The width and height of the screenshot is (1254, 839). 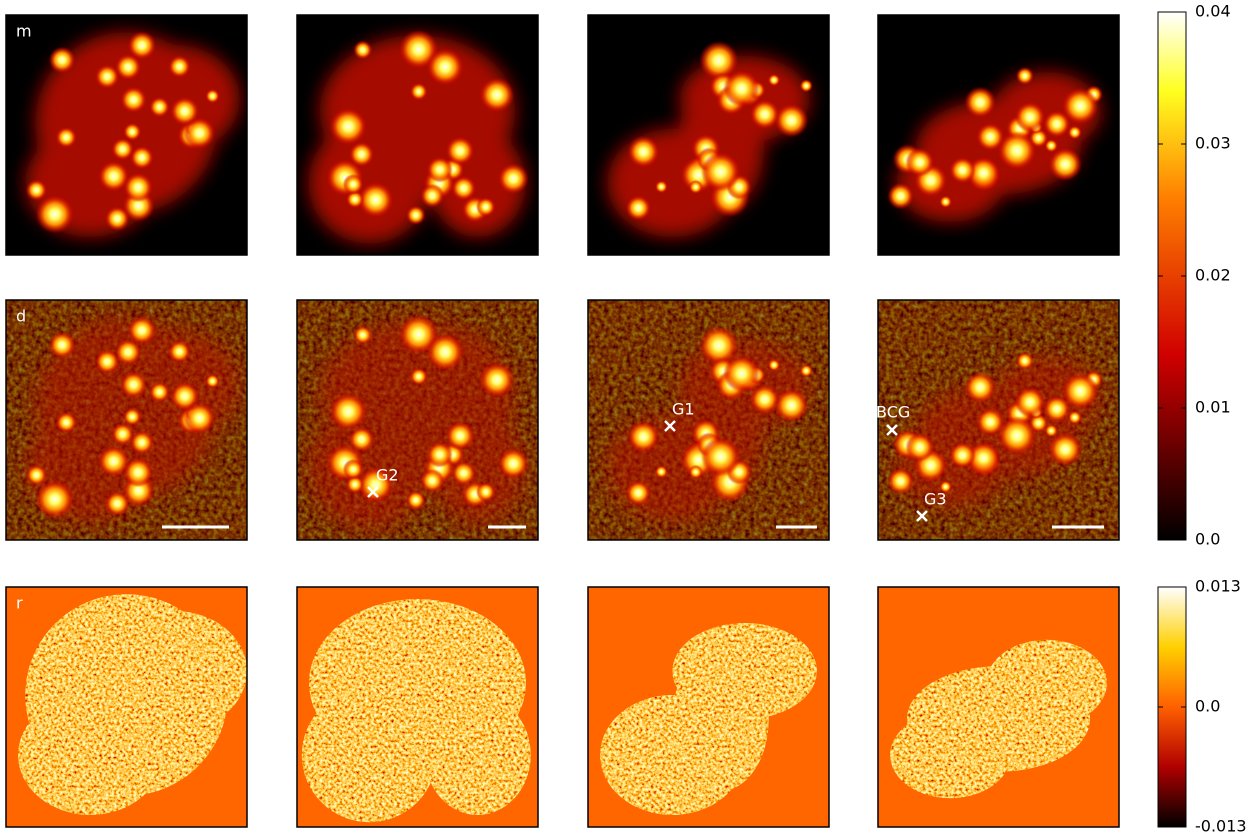 I want to click on glow-shape, so click(x=369, y=183).